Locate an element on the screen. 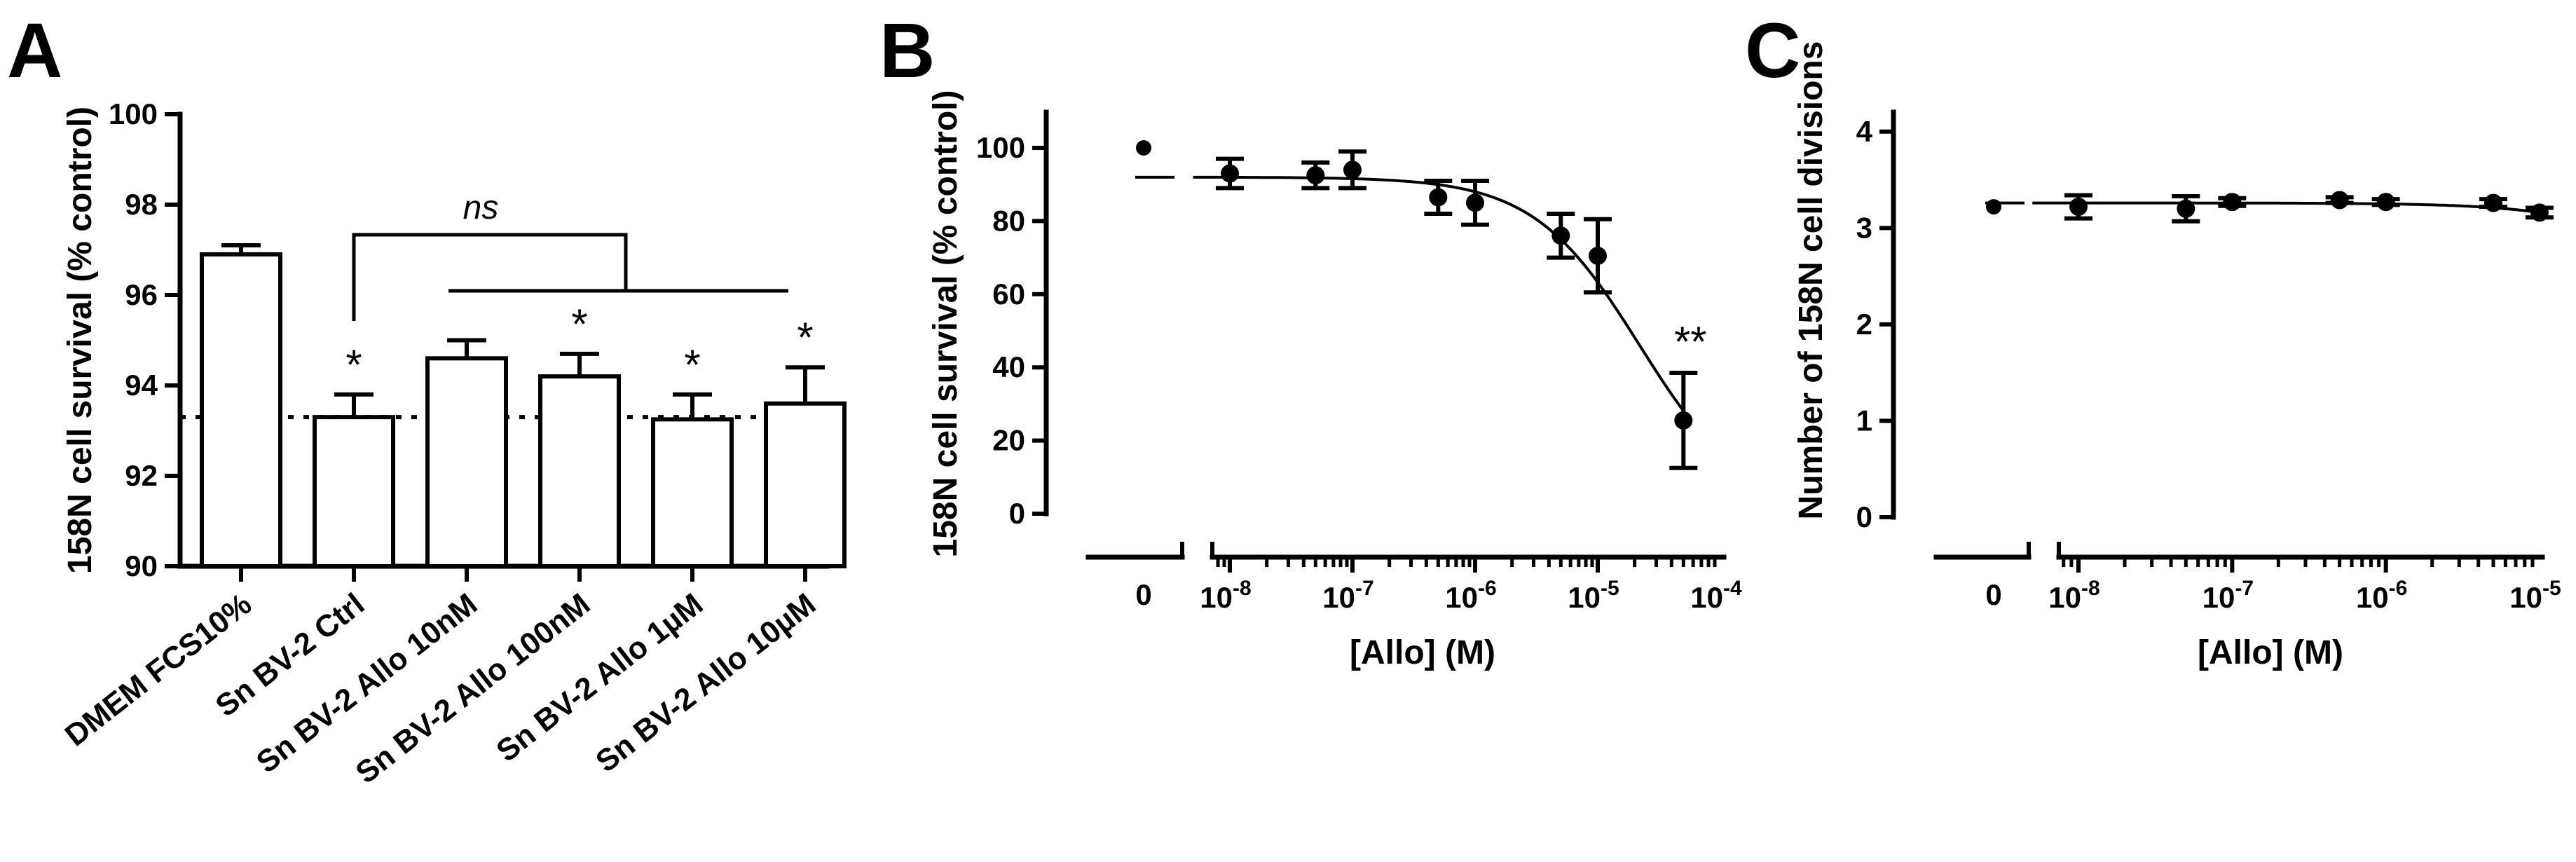 Image resolution: width=2576 pixels, height=862 pixels. y-tick-label: 2 is located at coordinates (1864, 325).